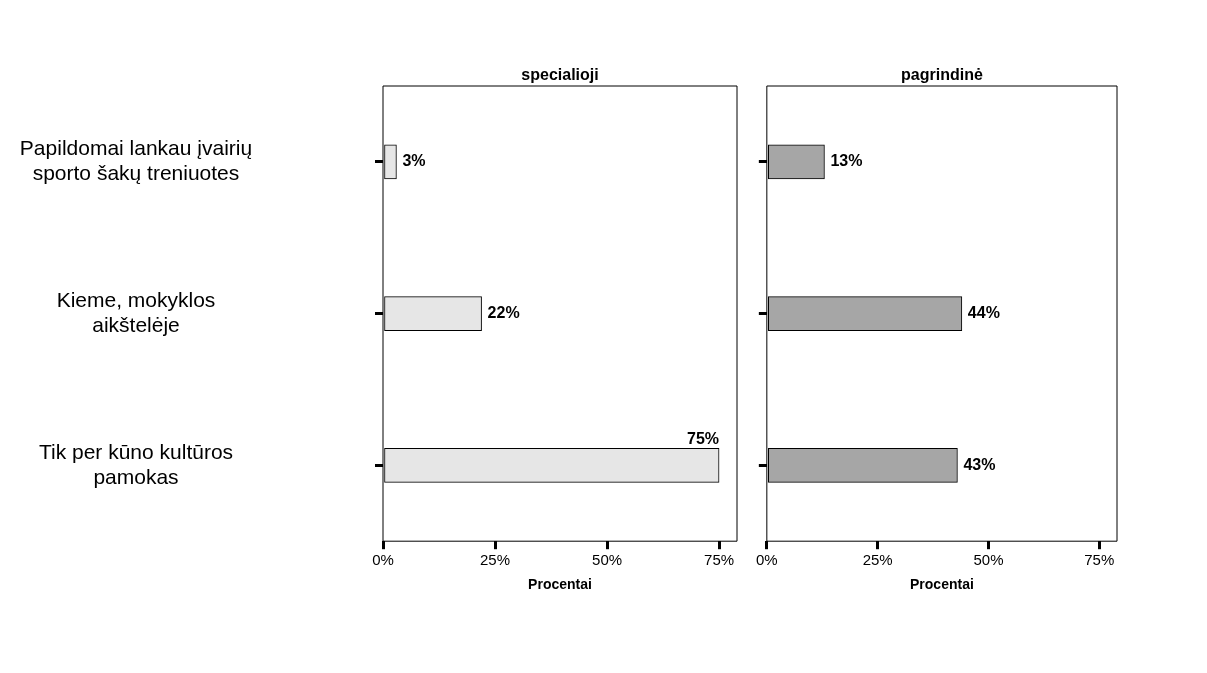 The image size is (1207, 673). I want to click on data-label: 13%, so click(846, 161).